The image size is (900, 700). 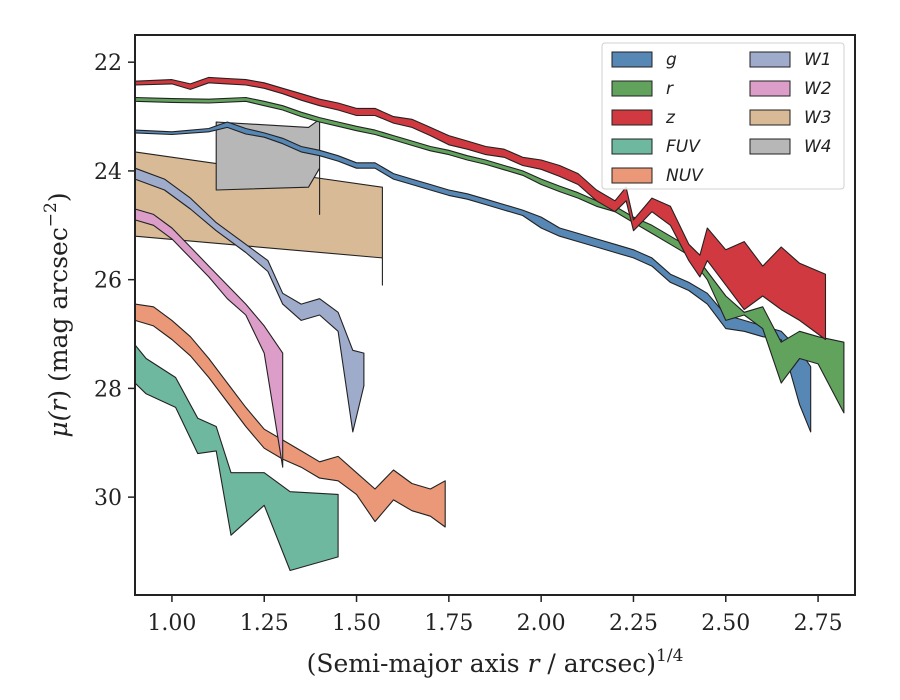 What do you see at coordinates (723, 116) in the screenshot?
I see `legend: grz FUV NUV W1 W2 W3 W4` at bounding box center [723, 116].